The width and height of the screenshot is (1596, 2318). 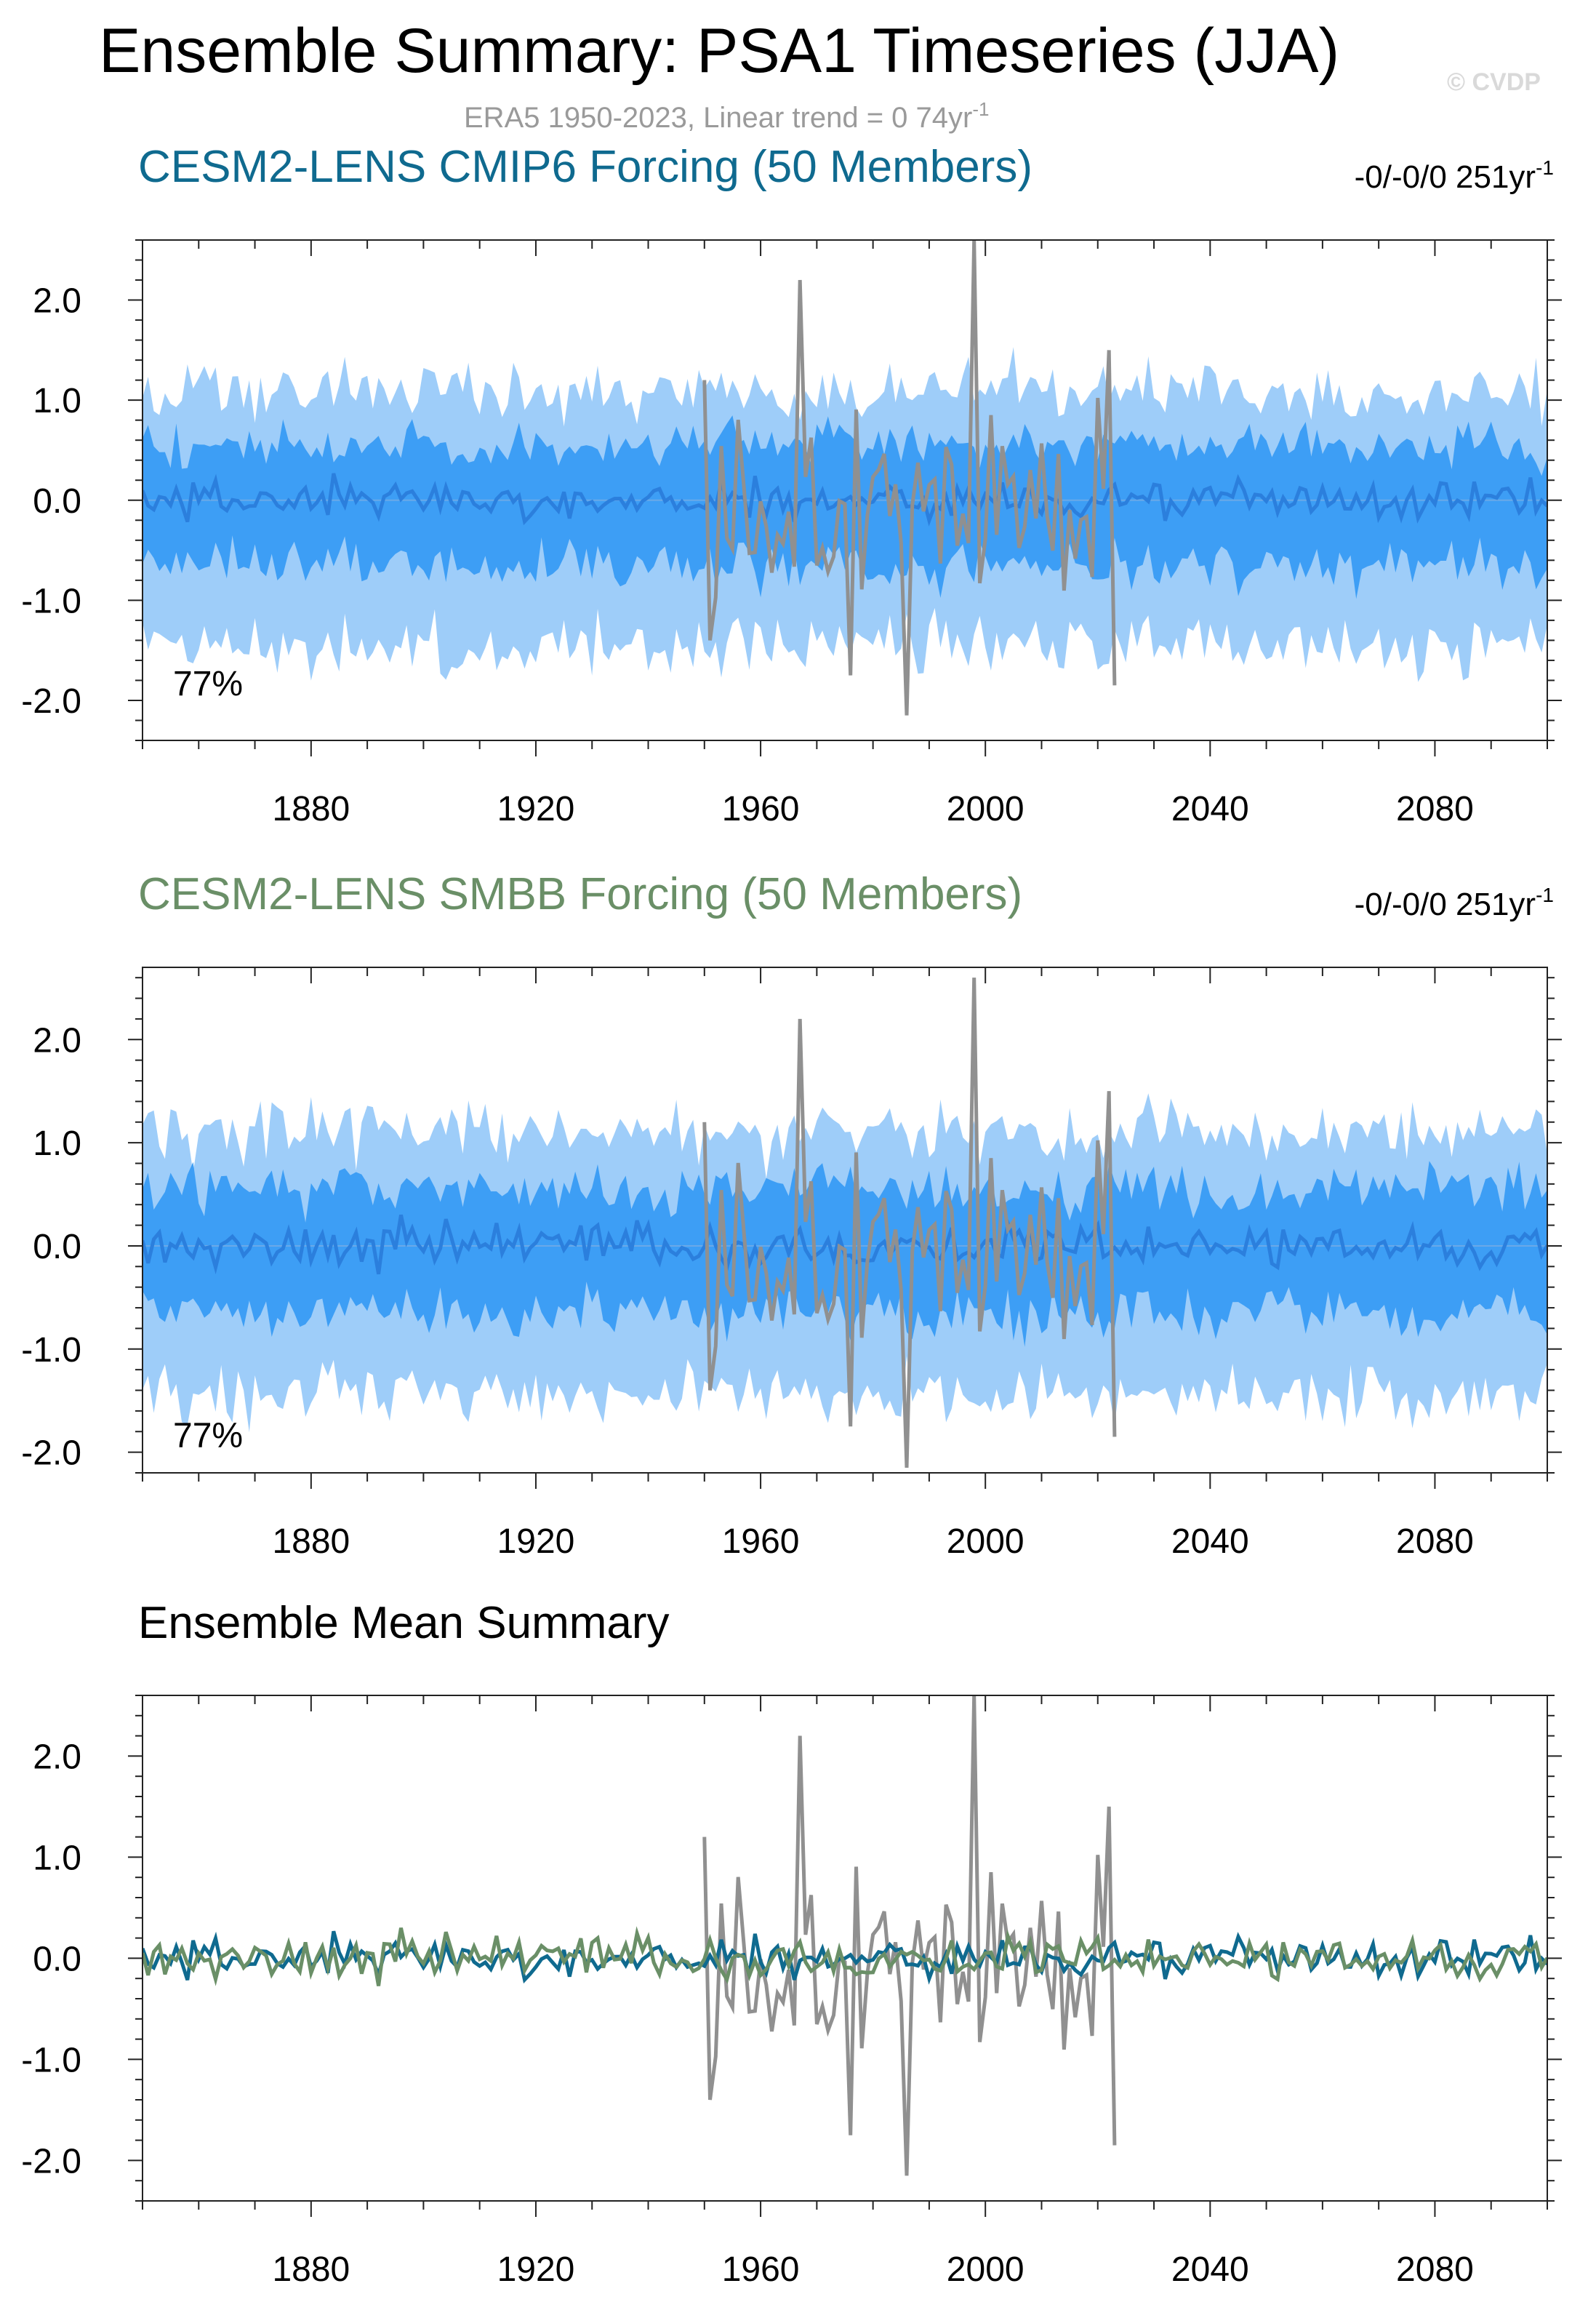 I want to click on subtitle-superscript: -1, so click(x=981, y=109).